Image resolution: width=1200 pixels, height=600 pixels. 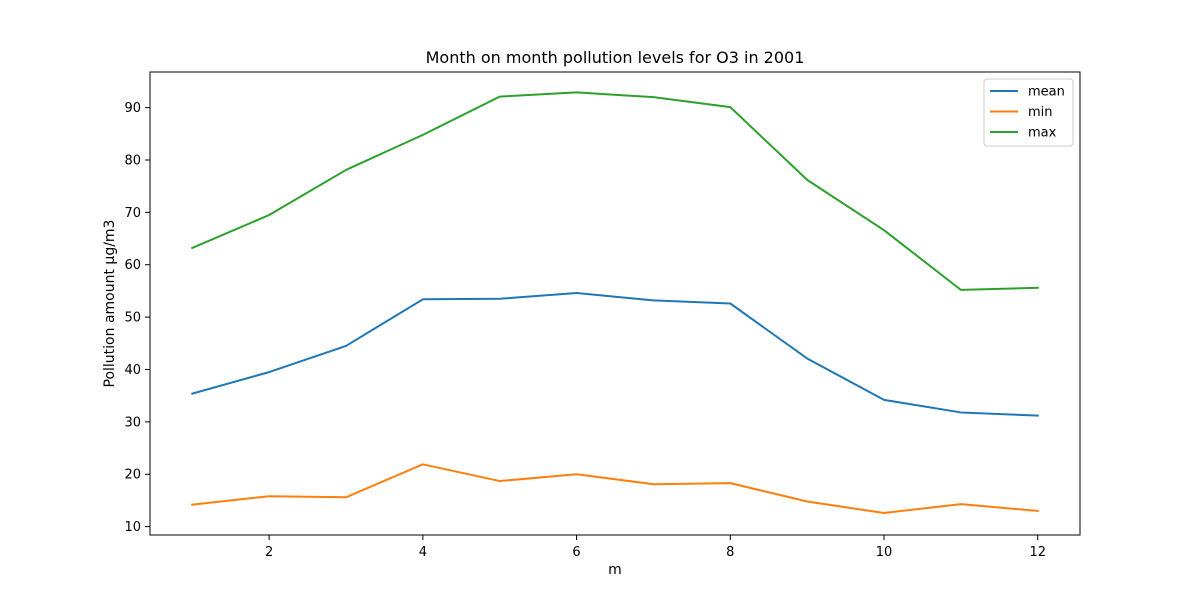 I want to click on legend-label-mean: mean, so click(x=1046, y=92).